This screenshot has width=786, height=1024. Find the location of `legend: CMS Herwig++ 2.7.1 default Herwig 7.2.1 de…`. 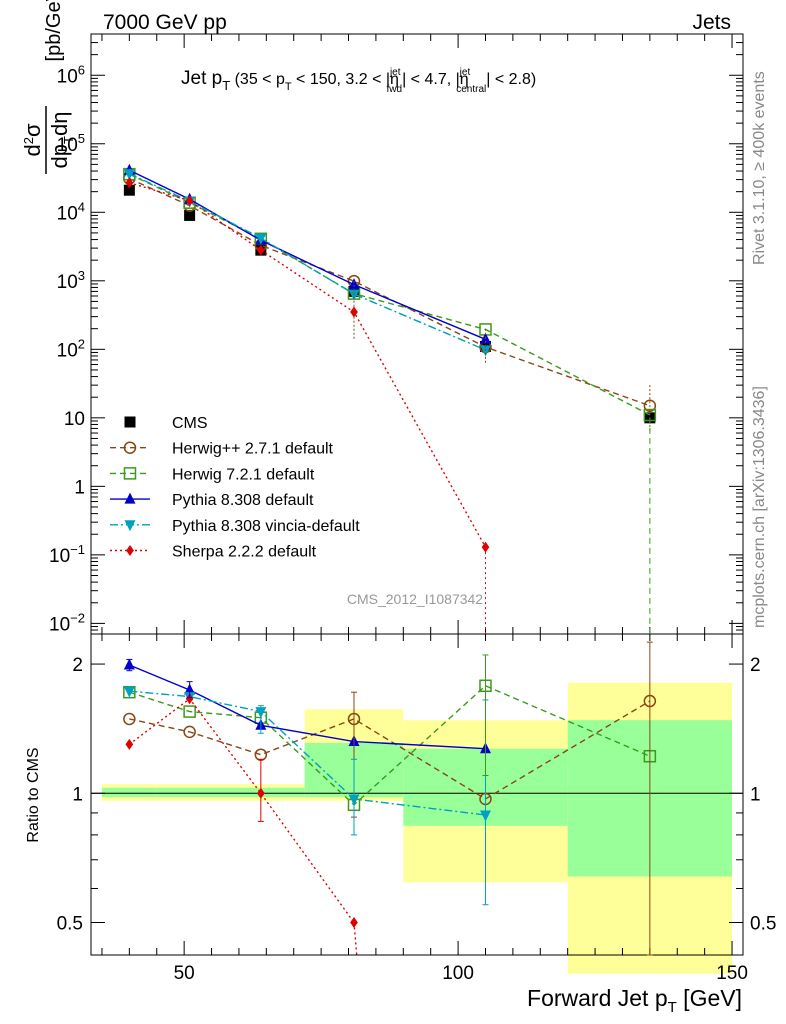

legend: CMS Herwig++ 2.7.1 default Herwig 7.2.1 de… is located at coordinates (235, 488).